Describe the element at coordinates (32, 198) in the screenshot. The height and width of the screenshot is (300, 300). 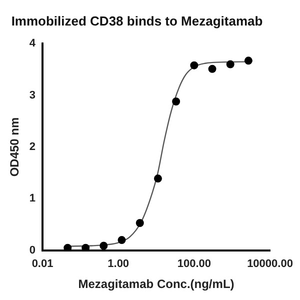
I see `y-tick-label: 1` at that location.